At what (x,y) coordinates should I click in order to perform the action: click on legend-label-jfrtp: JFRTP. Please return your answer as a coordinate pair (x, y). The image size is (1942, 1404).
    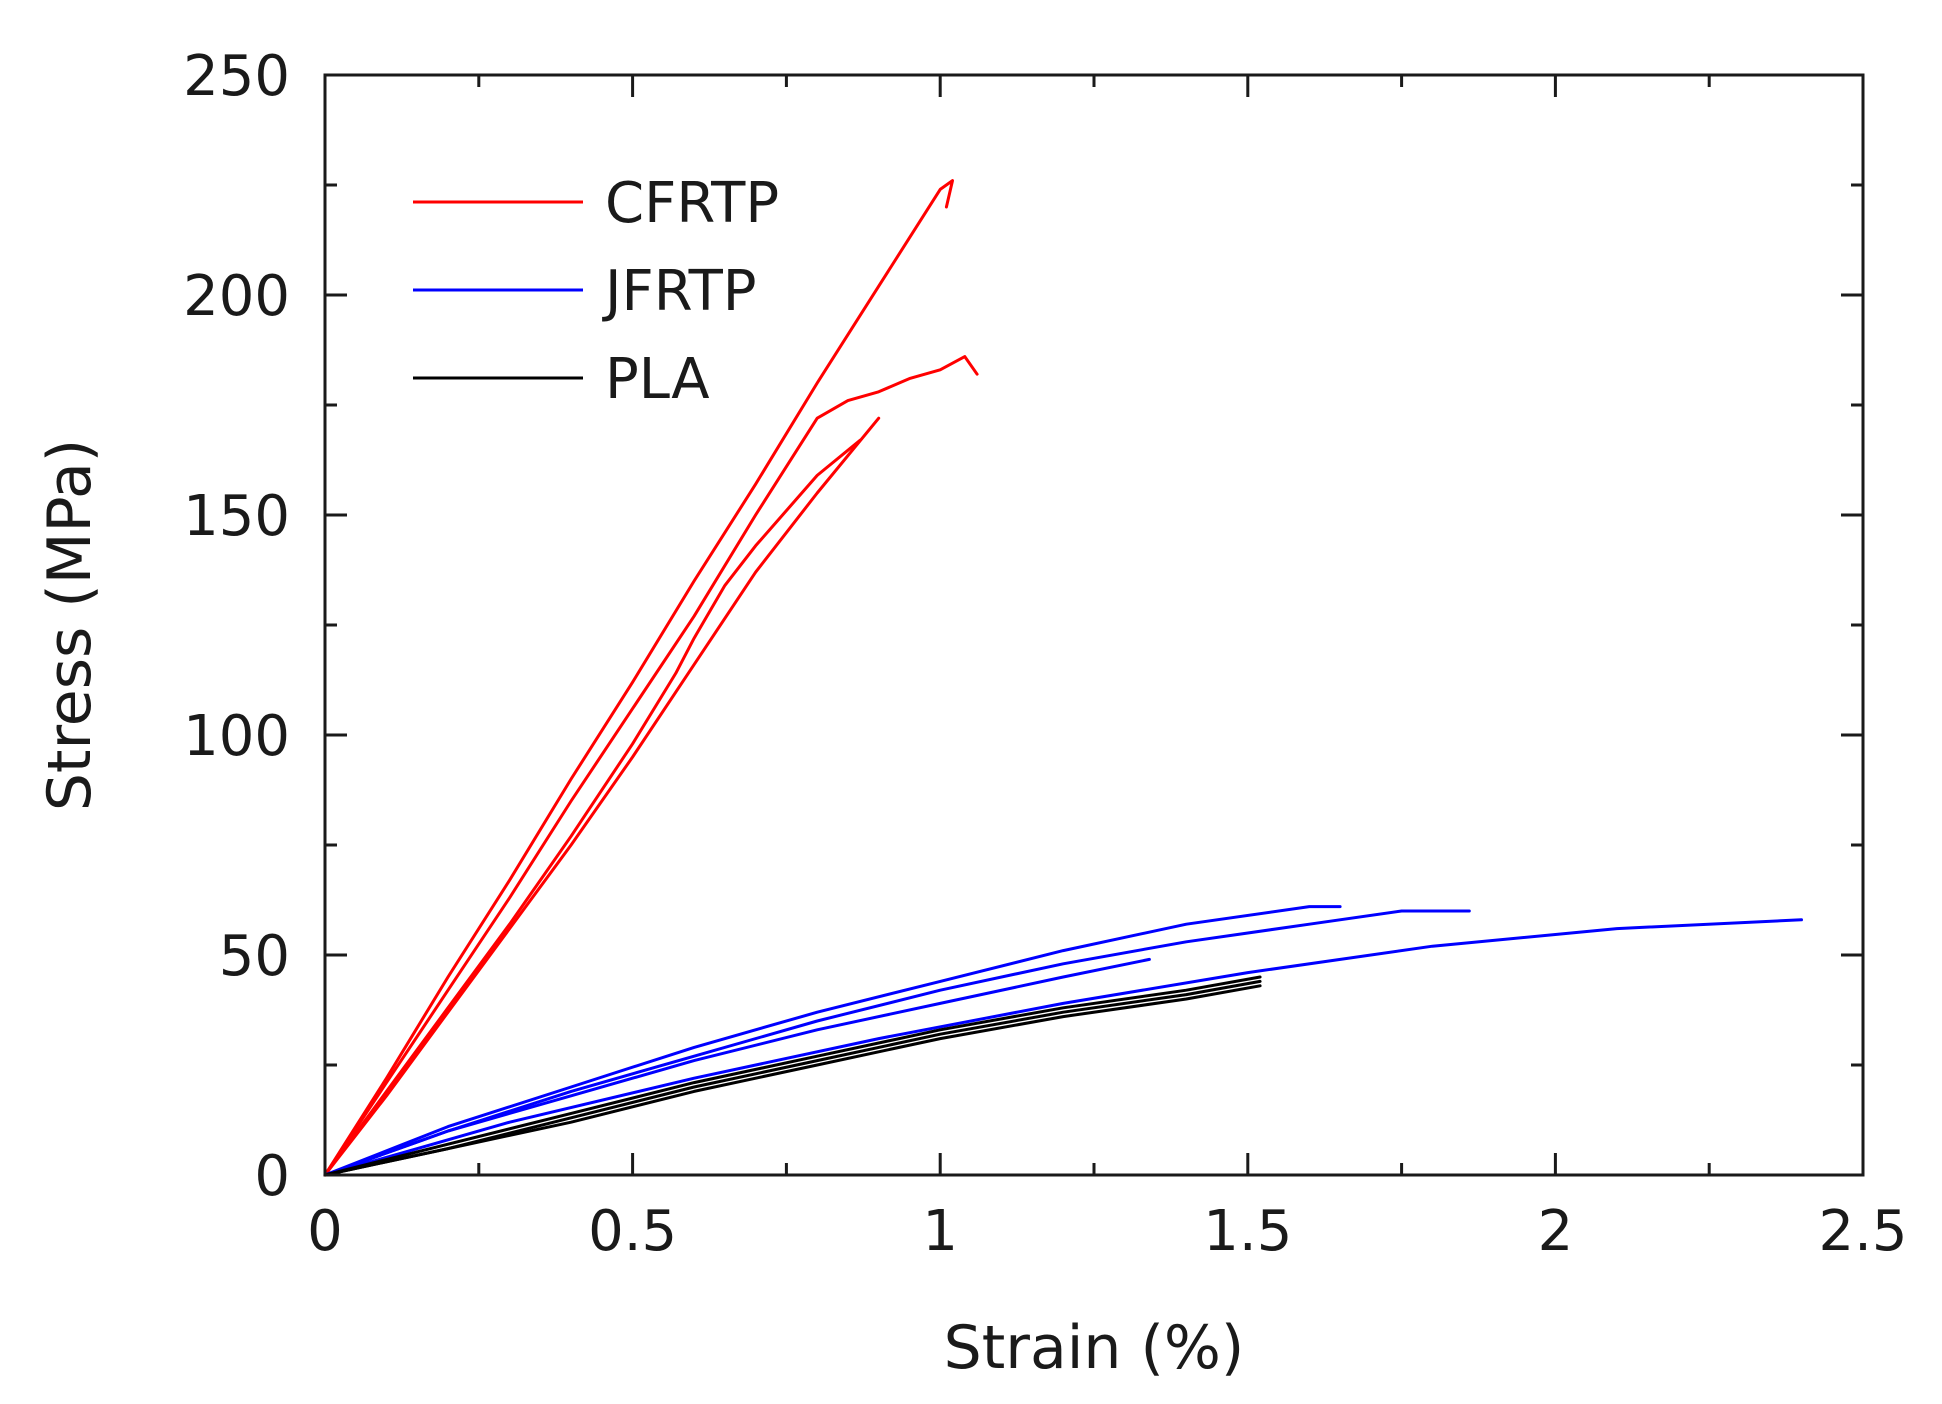
    Looking at the image, I should click on (679, 291).